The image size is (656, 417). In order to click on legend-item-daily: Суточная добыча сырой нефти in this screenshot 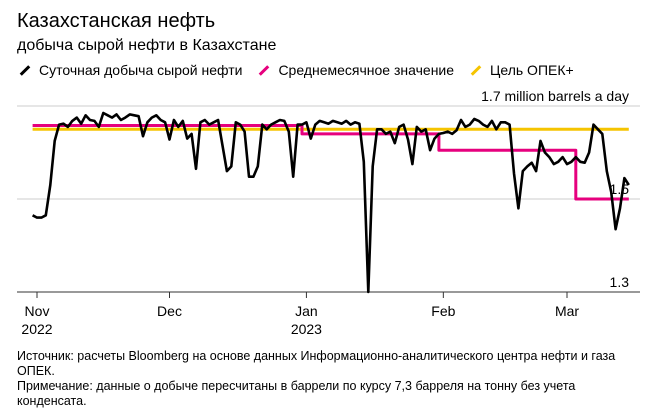, I will do `click(129, 70)`.